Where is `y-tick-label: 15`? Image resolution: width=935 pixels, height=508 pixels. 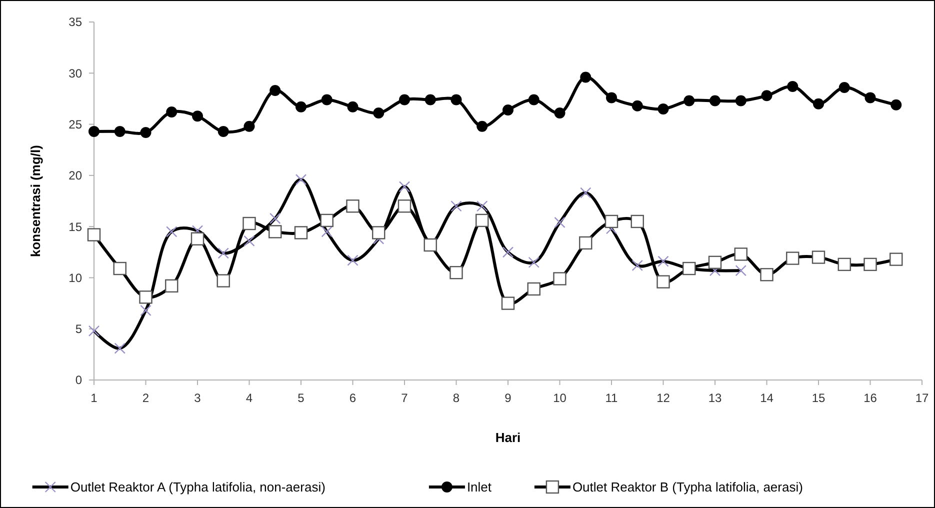 y-tick-label: 15 is located at coordinates (75, 227).